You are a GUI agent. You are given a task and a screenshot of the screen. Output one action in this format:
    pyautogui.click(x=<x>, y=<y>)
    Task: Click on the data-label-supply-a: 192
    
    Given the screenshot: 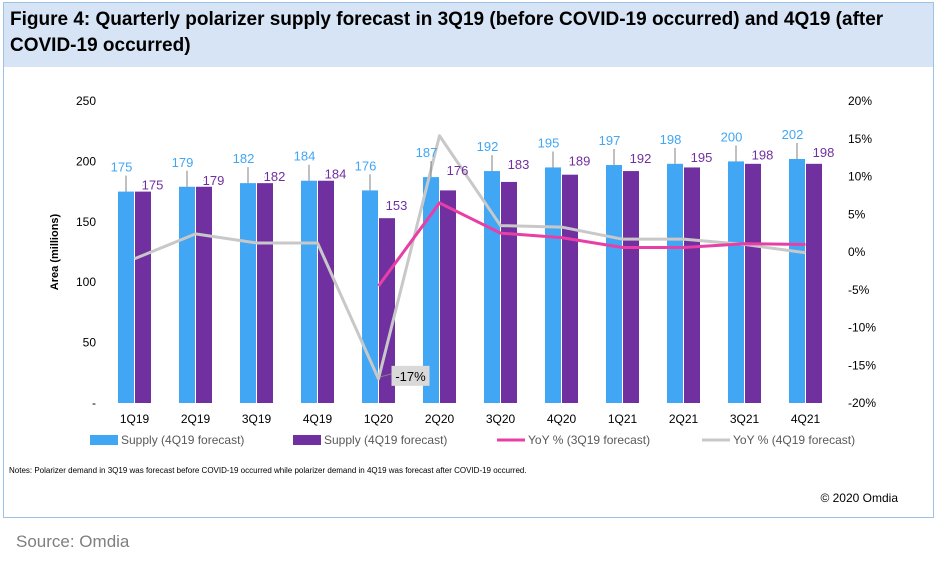 What is the action you would take?
    pyautogui.click(x=488, y=146)
    